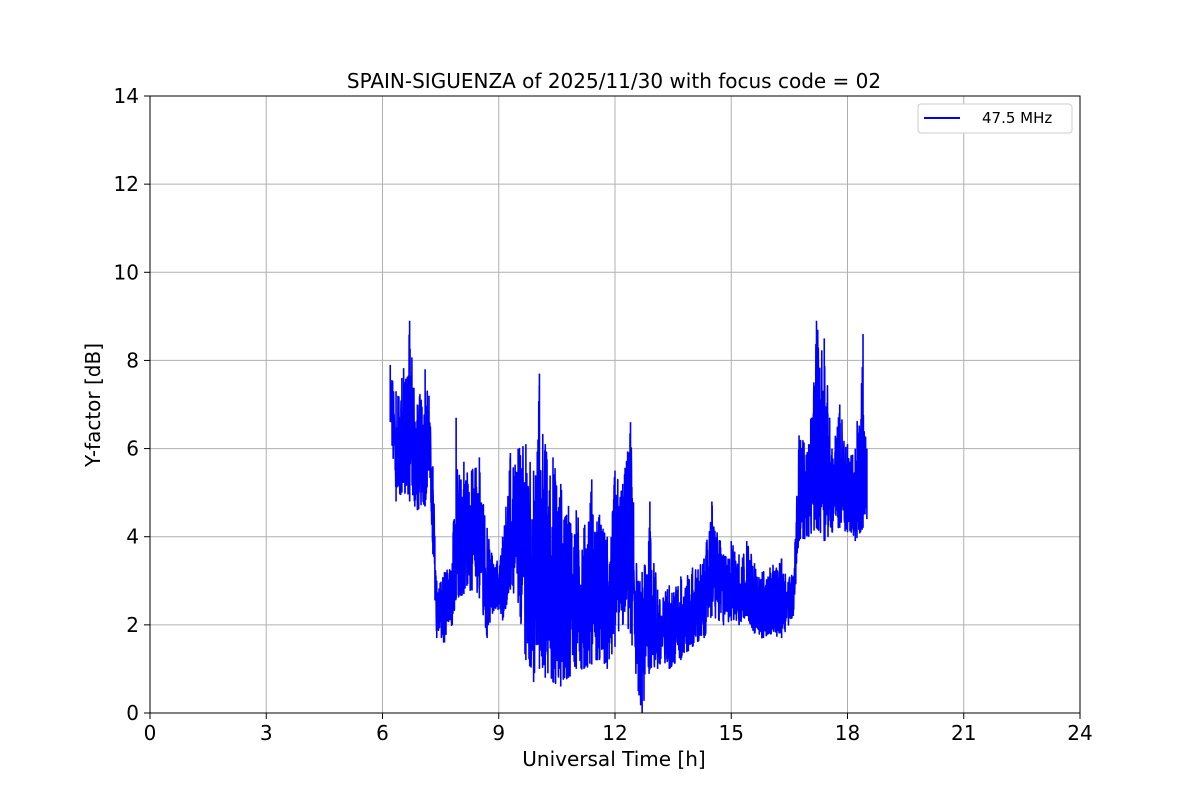 The height and width of the screenshot is (800, 1200). What do you see at coordinates (132, 537) in the screenshot?
I see `y-tick-label: 4` at bounding box center [132, 537].